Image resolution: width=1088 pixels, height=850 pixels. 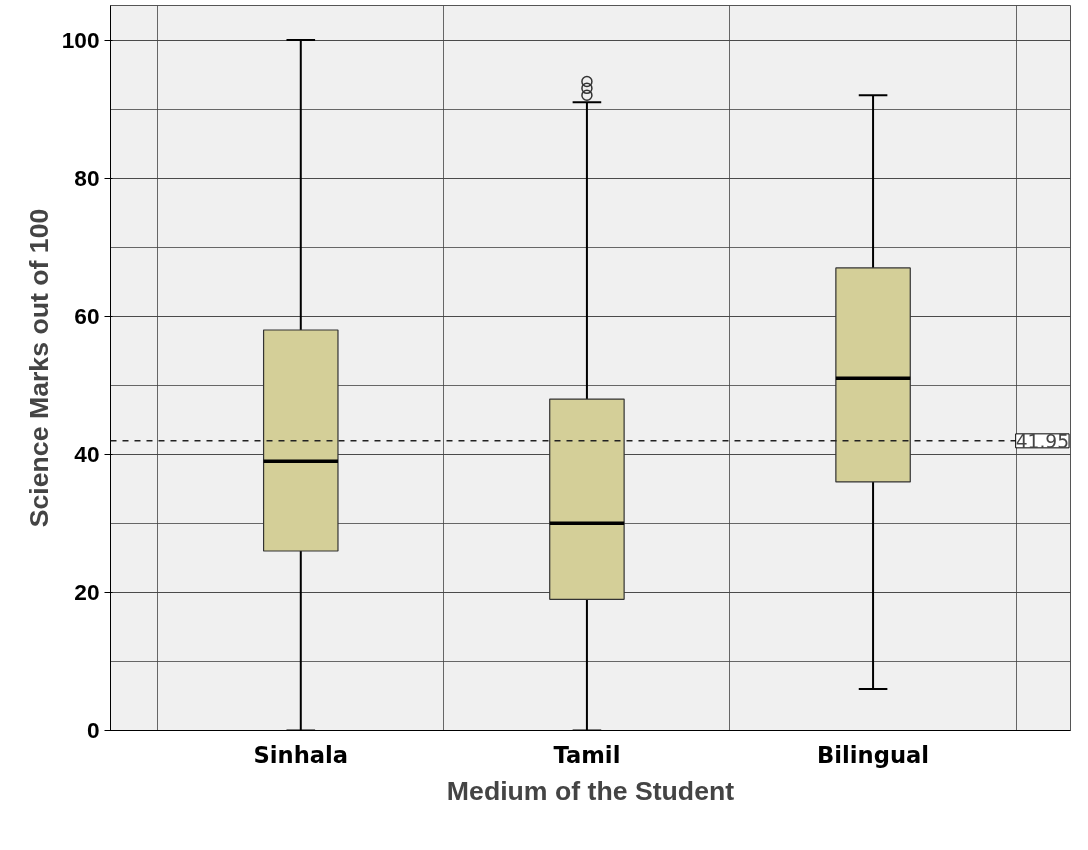 I want to click on y-tick-label: 60, so click(x=87, y=315).